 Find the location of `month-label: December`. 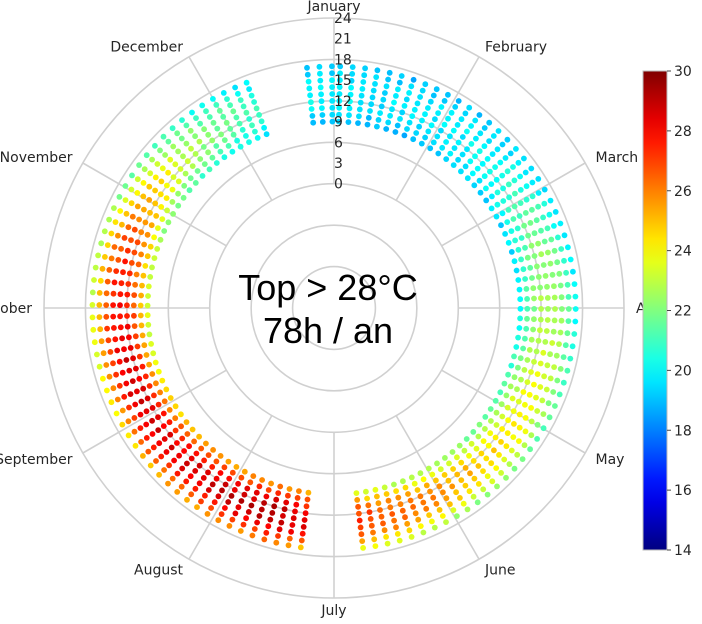

month-label: December is located at coordinates (146, 48).